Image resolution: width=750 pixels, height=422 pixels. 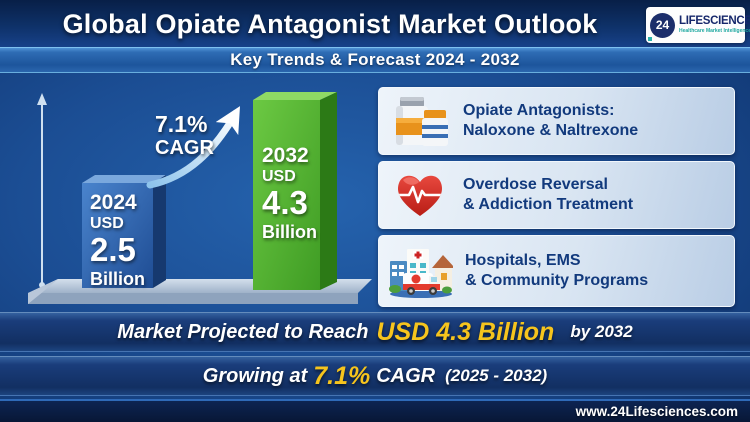 What do you see at coordinates (650, 39) in the screenshot?
I see `logo-accent-dot` at bounding box center [650, 39].